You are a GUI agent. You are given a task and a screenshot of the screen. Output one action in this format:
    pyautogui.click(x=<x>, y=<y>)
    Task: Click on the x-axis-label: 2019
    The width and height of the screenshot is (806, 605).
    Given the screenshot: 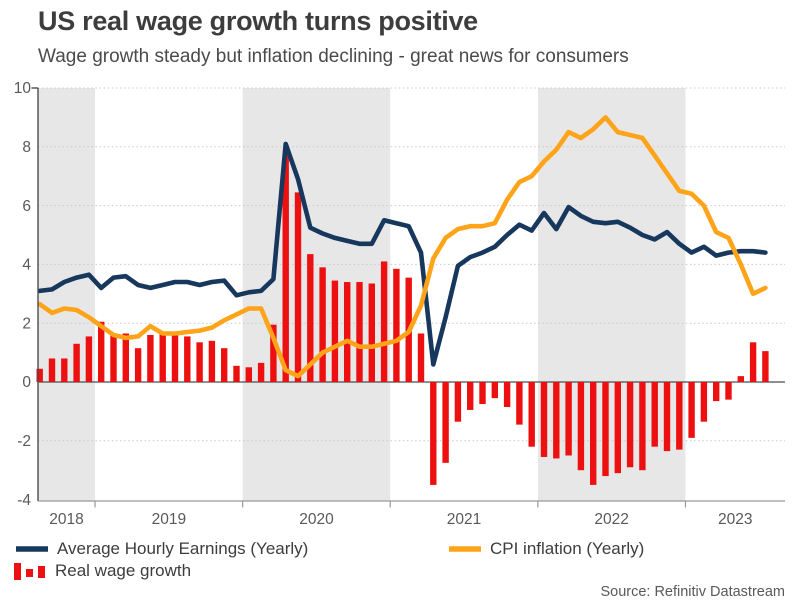 What is the action you would take?
    pyautogui.click(x=169, y=519)
    